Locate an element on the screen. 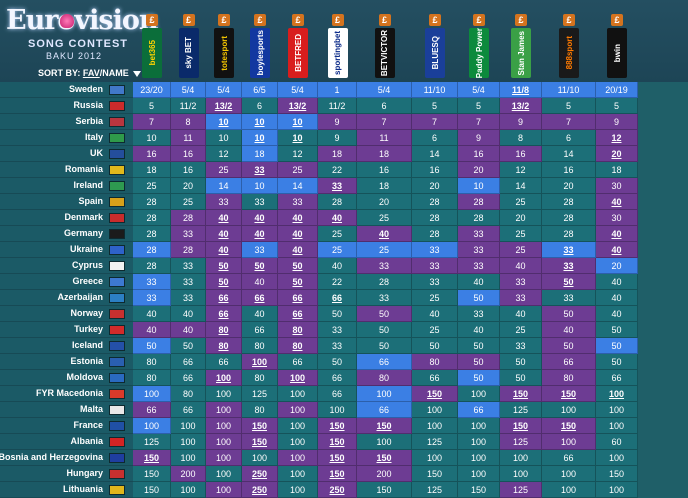 Image resolution: width=688 pixels, height=498 pixels. odds-cell: 200 is located at coordinates (188, 474).